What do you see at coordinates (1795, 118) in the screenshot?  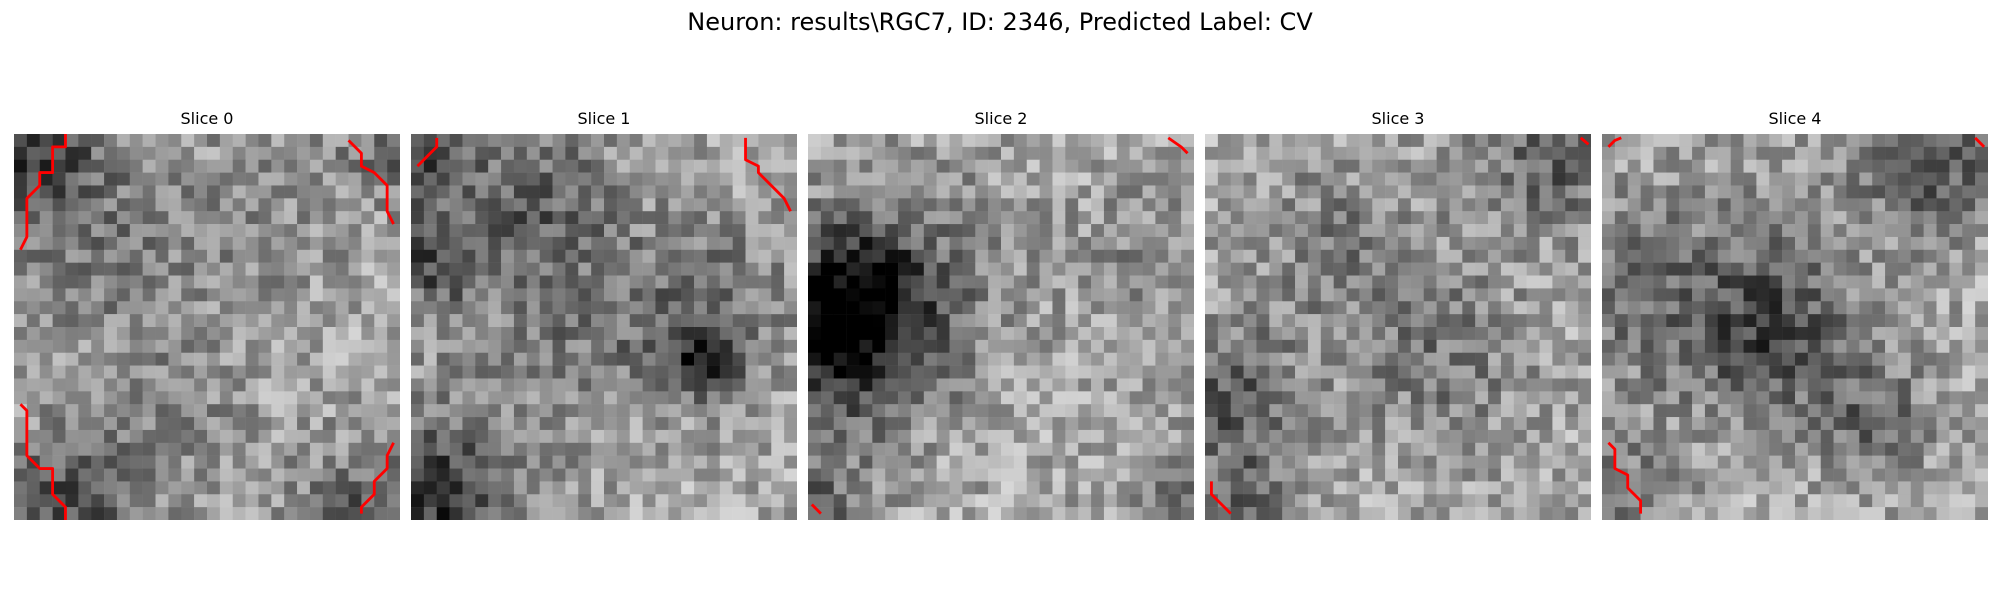 I see `slice-title-4: Slice 4` at bounding box center [1795, 118].